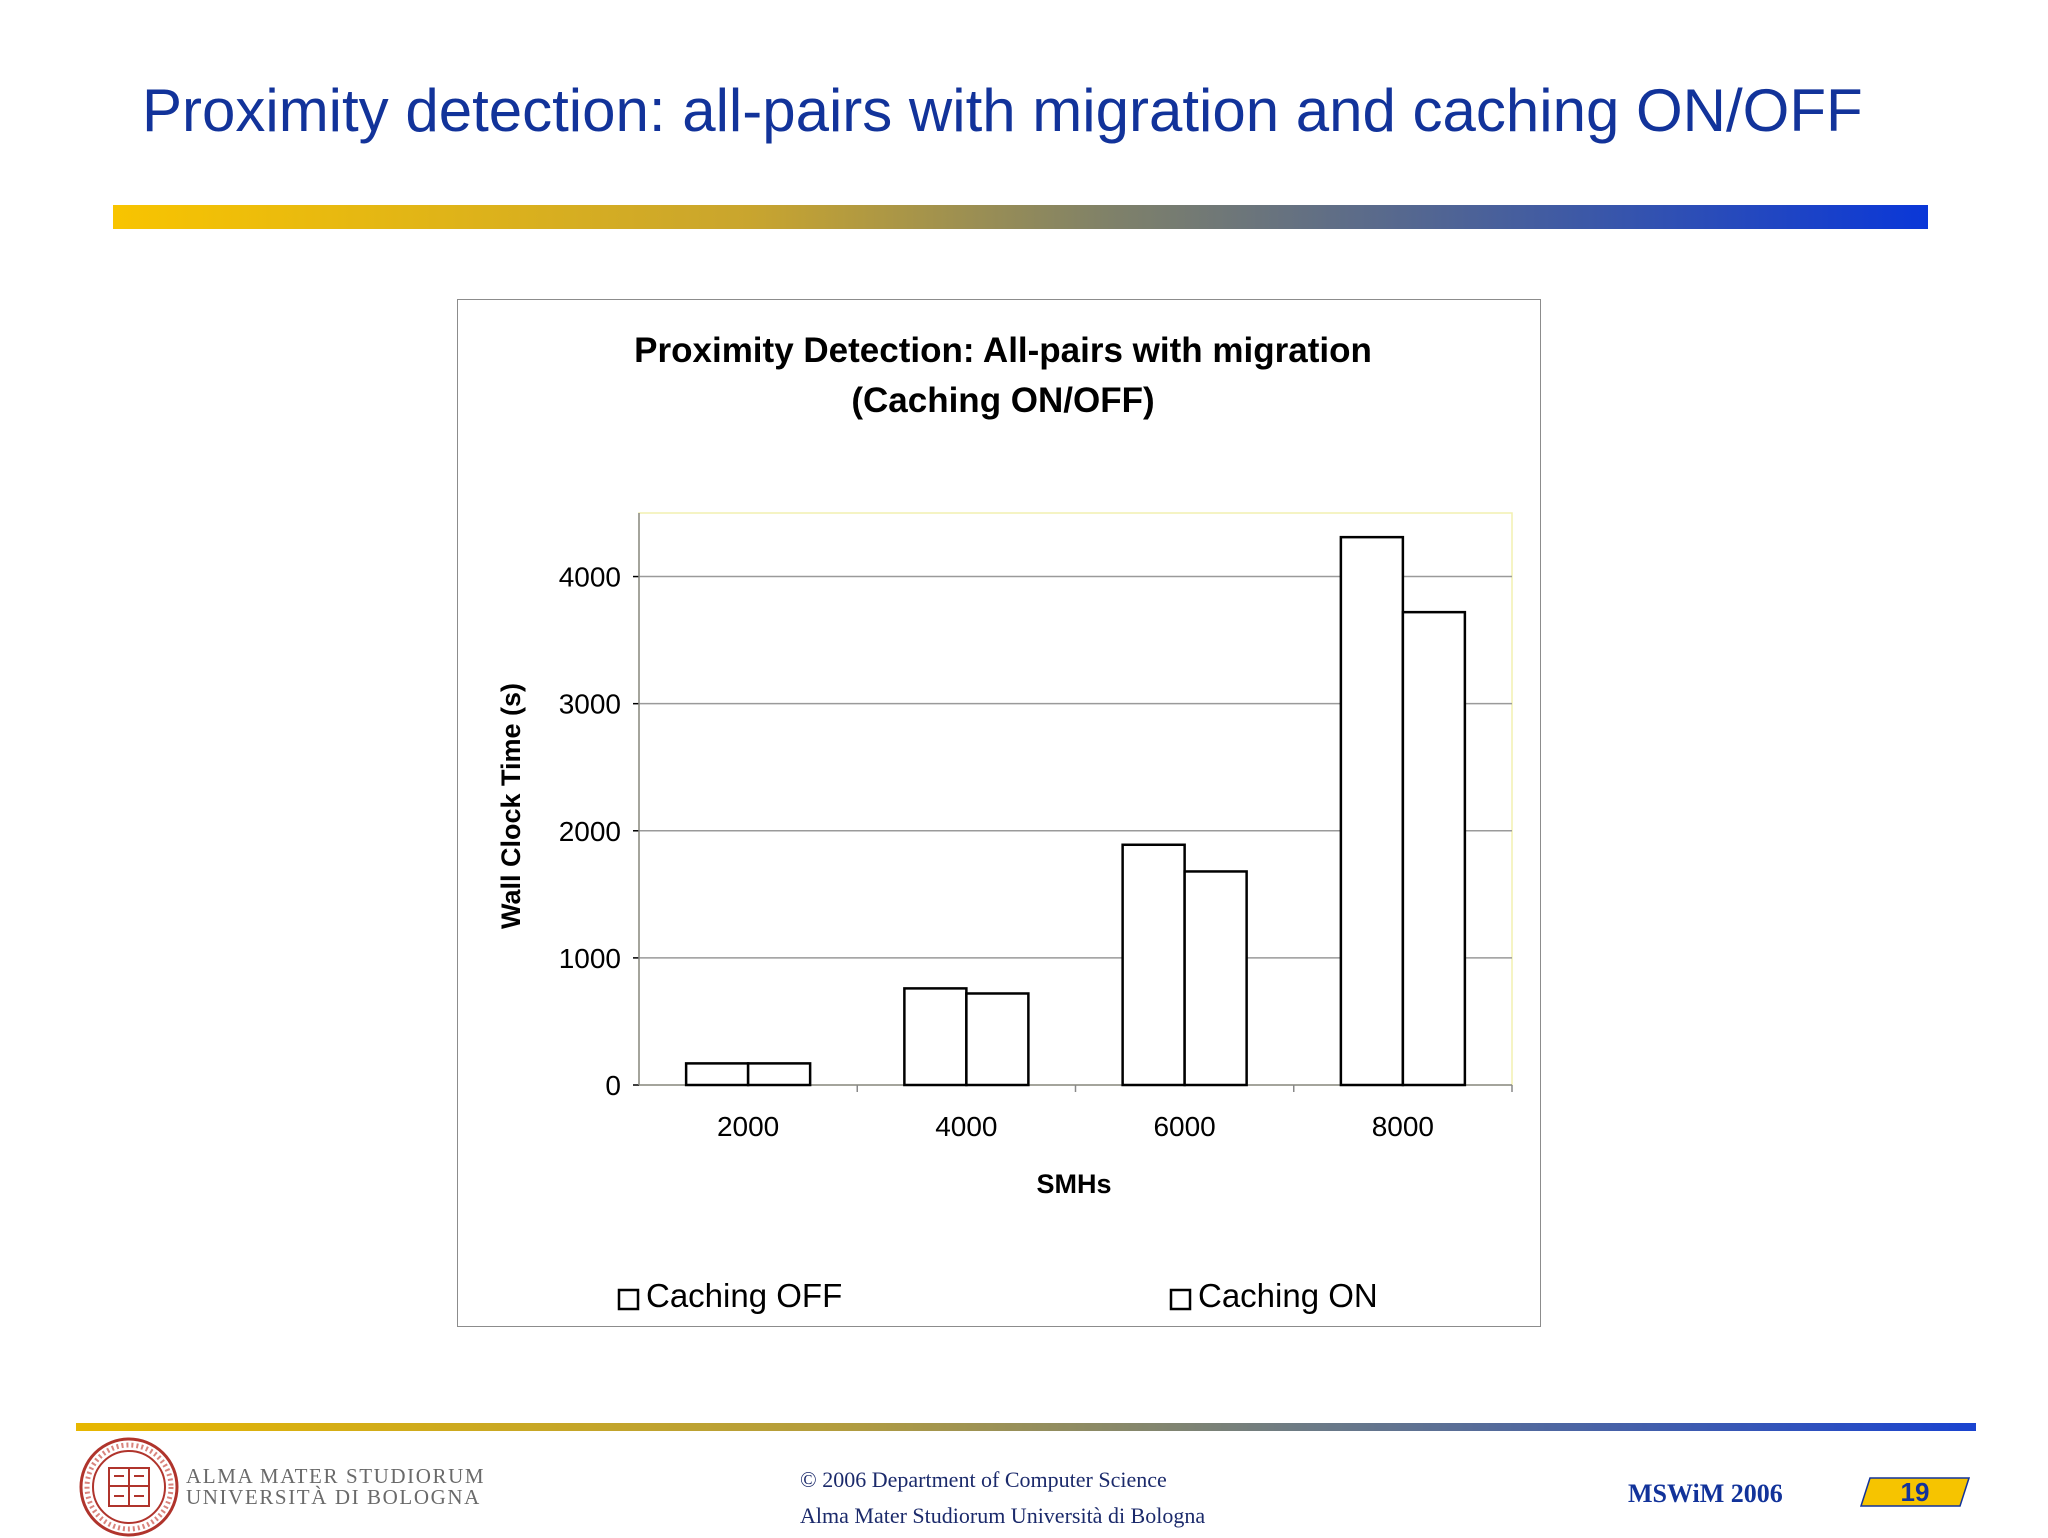  I want to click on university-seal-logo, so click(129, 1487).